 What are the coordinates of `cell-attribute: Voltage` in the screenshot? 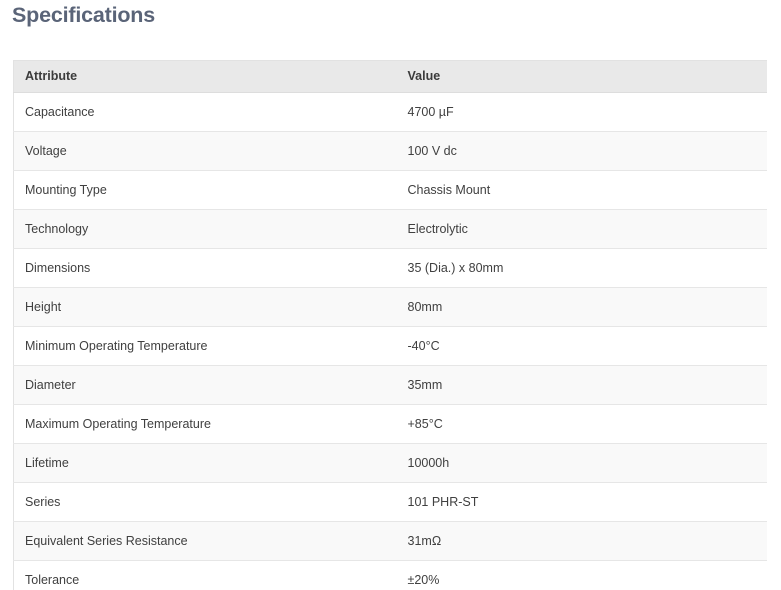 It's located at (205, 151).